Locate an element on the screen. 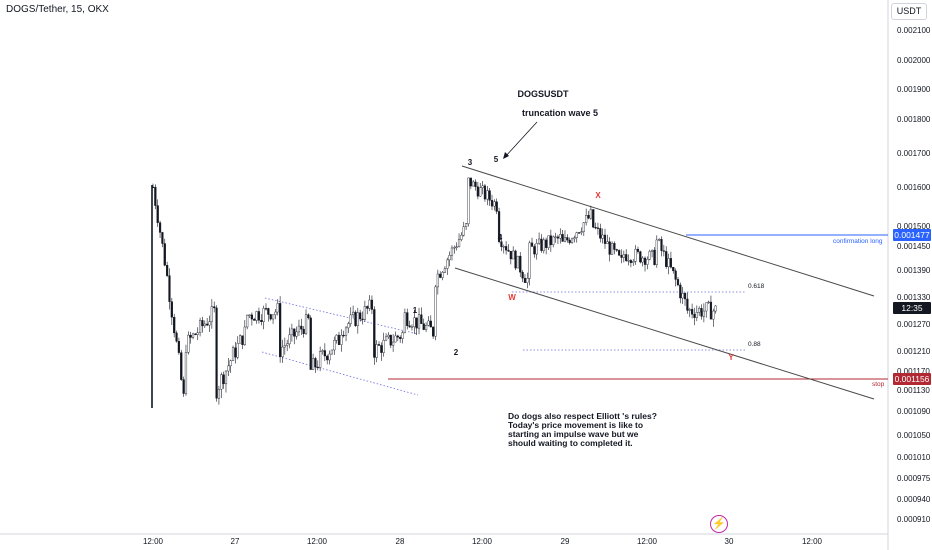 This screenshot has height=550, width=932. stop-price-tag: 0.001156 is located at coordinates (912, 379).